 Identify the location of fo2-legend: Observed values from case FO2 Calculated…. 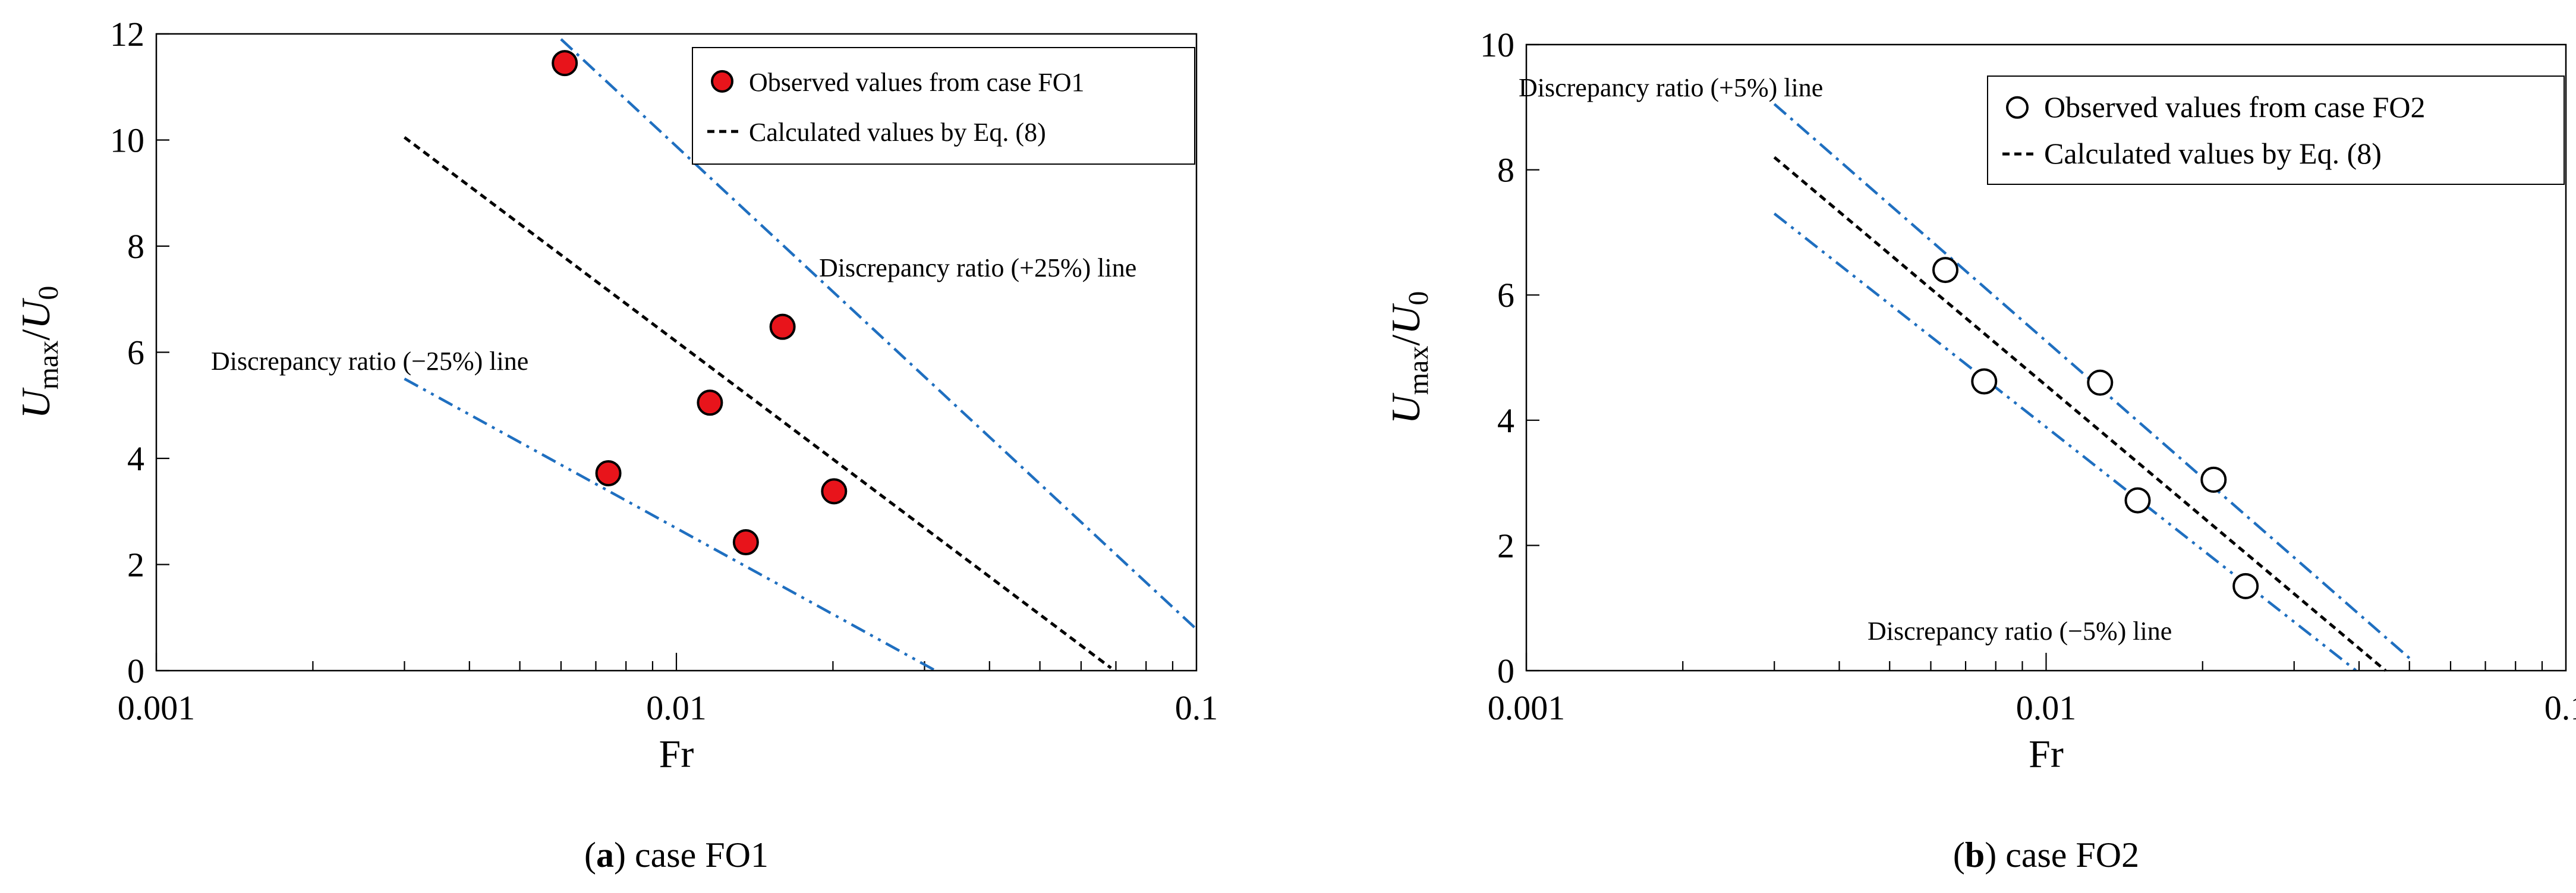
(2276, 130).